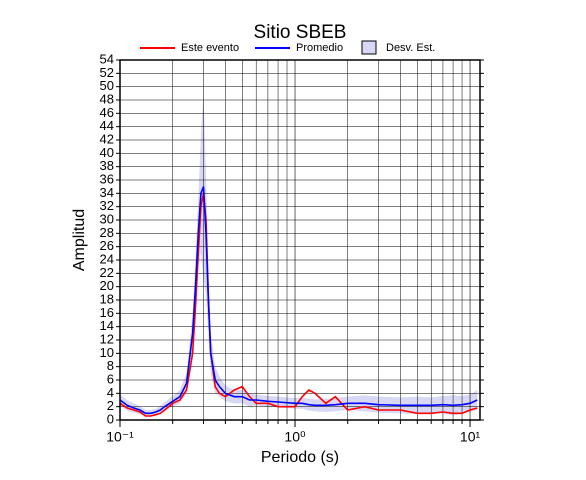 This screenshot has width=586, height=480. What do you see at coordinates (210, 48) in the screenshot?
I see `legend-label: Este evento` at bounding box center [210, 48].